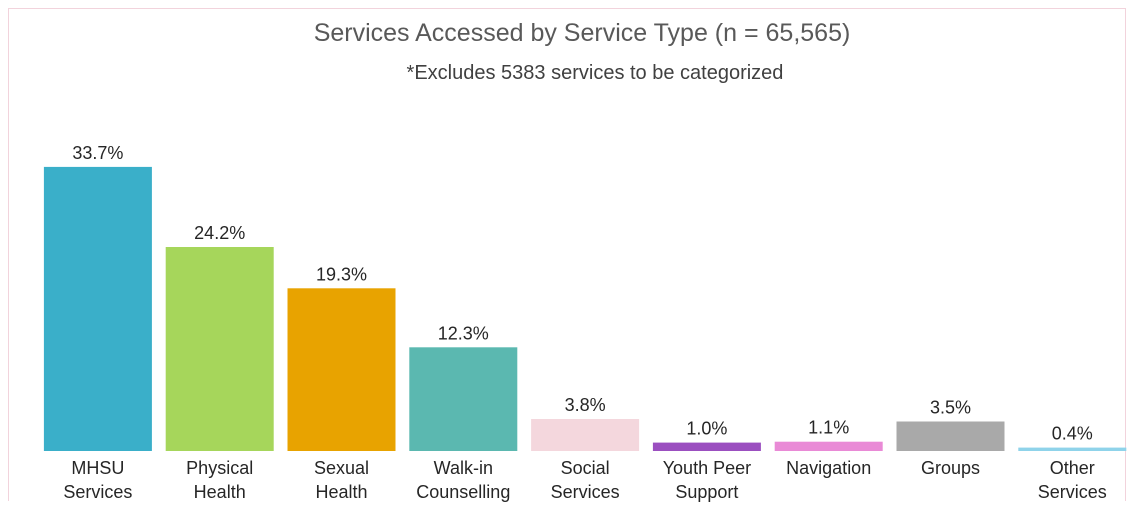 This screenshot has width=1134, height=509. Describe the element at coordinates (585, 405) in the screenshot. I see `data-label-4: 3.8%` at that location.